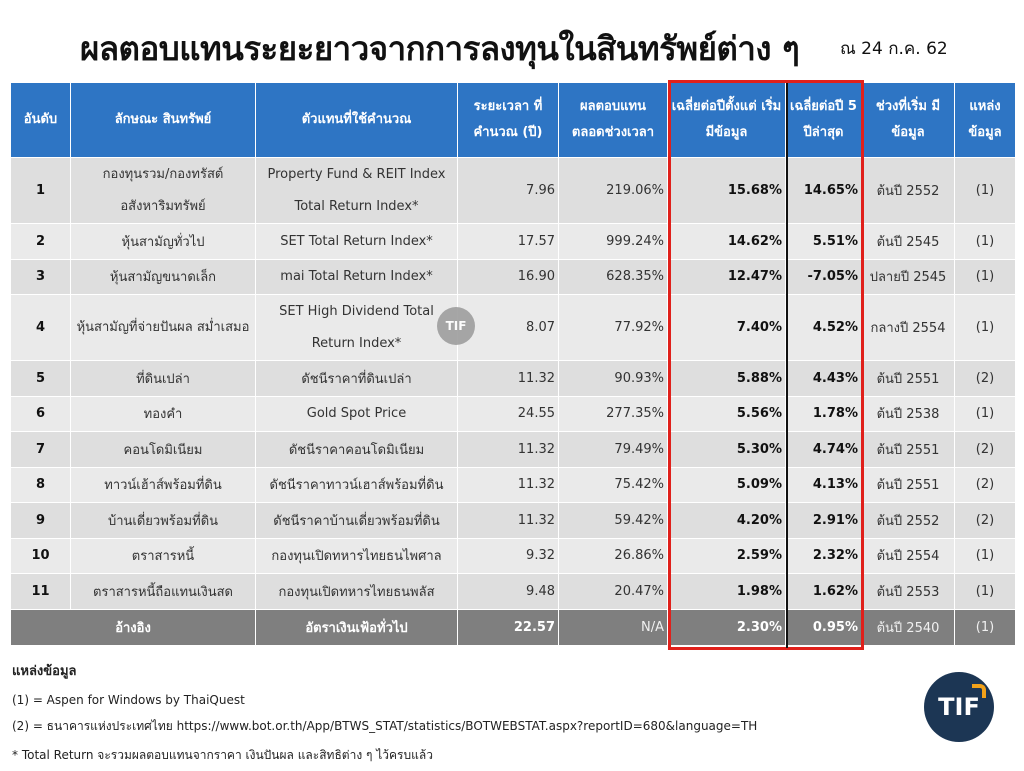 Image resolution: width=1024 pixels, height=771 pixels. Describe the element at coordinates (823, 484) in the screenshot. I see `cell-avg-5y: 4.13%` at that location.